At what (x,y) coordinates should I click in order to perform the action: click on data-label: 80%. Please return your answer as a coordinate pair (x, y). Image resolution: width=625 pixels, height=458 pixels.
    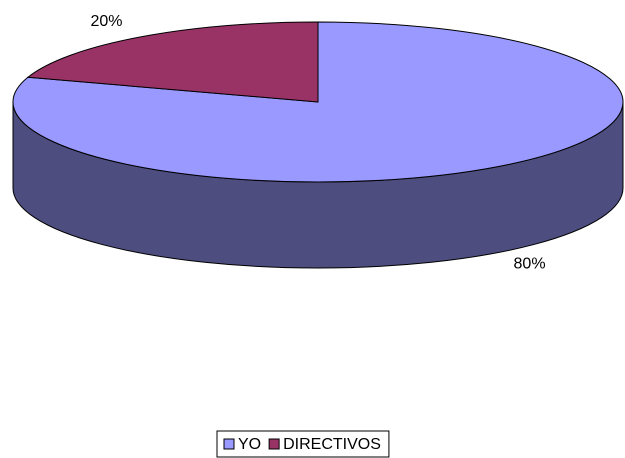
    Looking at the image, I should click on (530, 264).